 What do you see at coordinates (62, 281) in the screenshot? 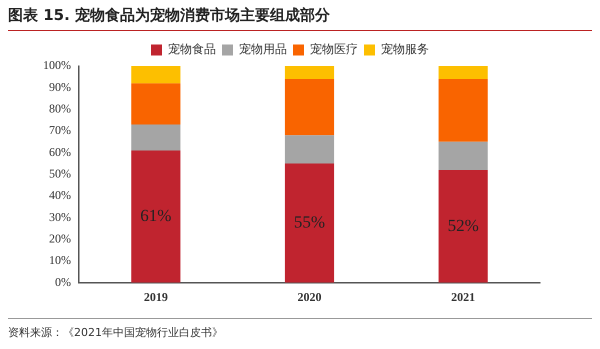
I see `y-tick-label: 0%` at bounding box center [62, 281].